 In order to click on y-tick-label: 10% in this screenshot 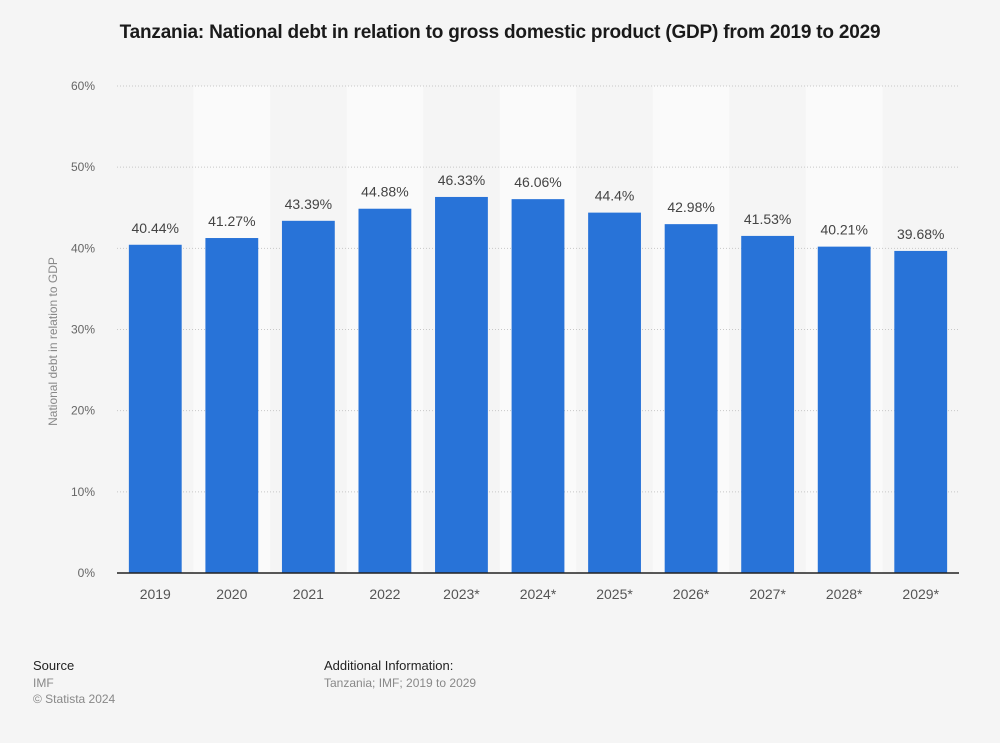, I will do `click(83, 492)`.